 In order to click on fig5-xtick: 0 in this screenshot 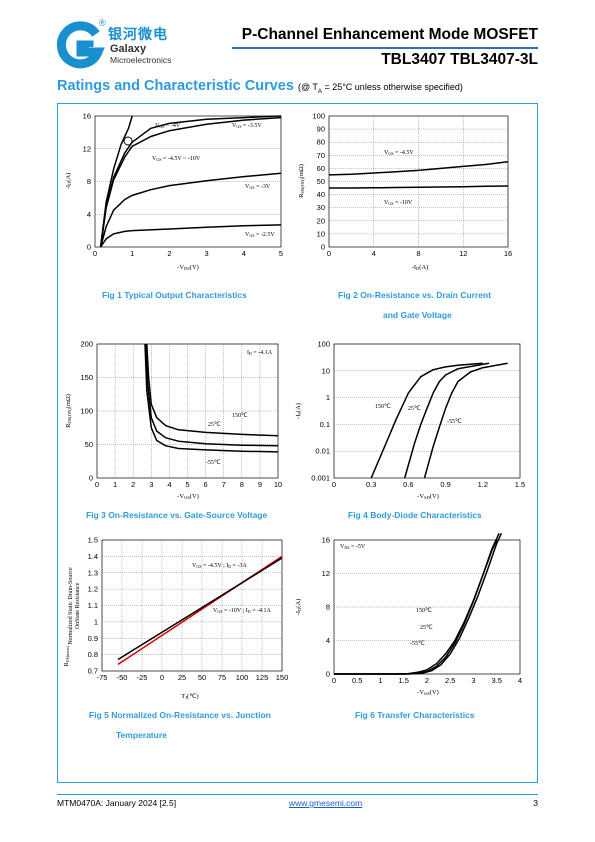, I will do `click(162, 677)`.